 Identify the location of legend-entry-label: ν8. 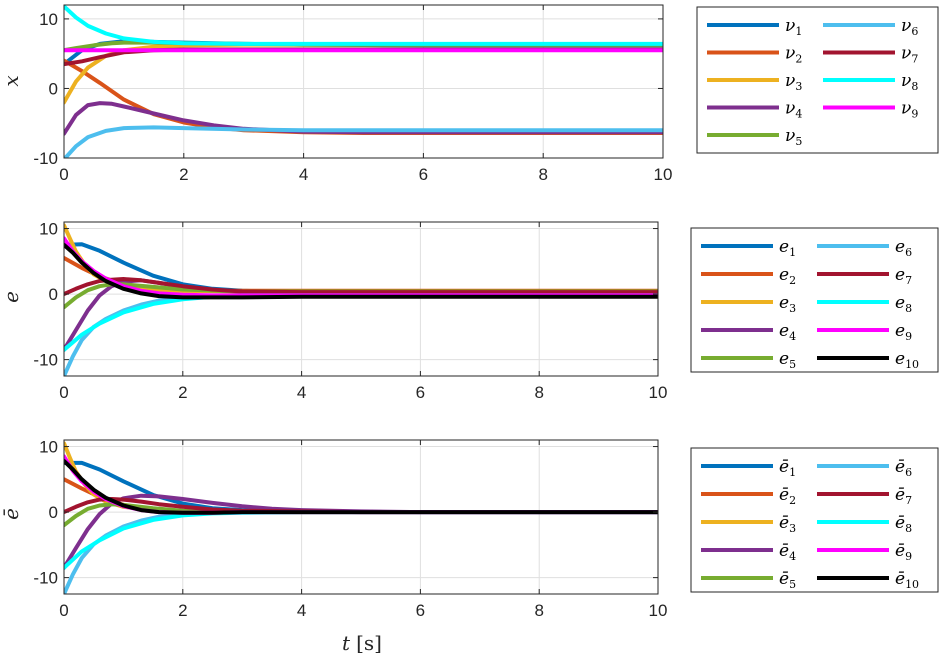
(909, 82).